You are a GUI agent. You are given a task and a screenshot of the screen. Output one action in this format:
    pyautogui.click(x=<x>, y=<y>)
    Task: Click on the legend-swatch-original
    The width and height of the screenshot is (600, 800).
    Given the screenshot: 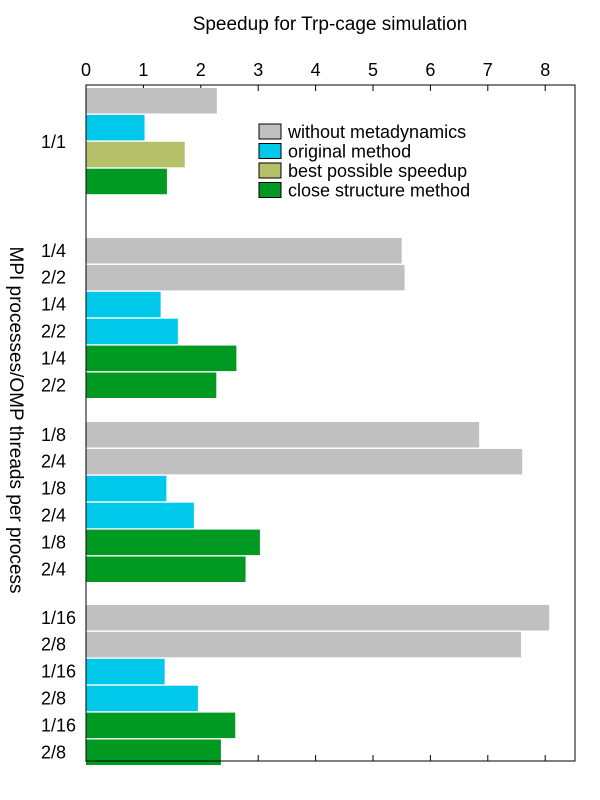 What is the action you would take?
    pyautogui.click(x=270, y=151)
    